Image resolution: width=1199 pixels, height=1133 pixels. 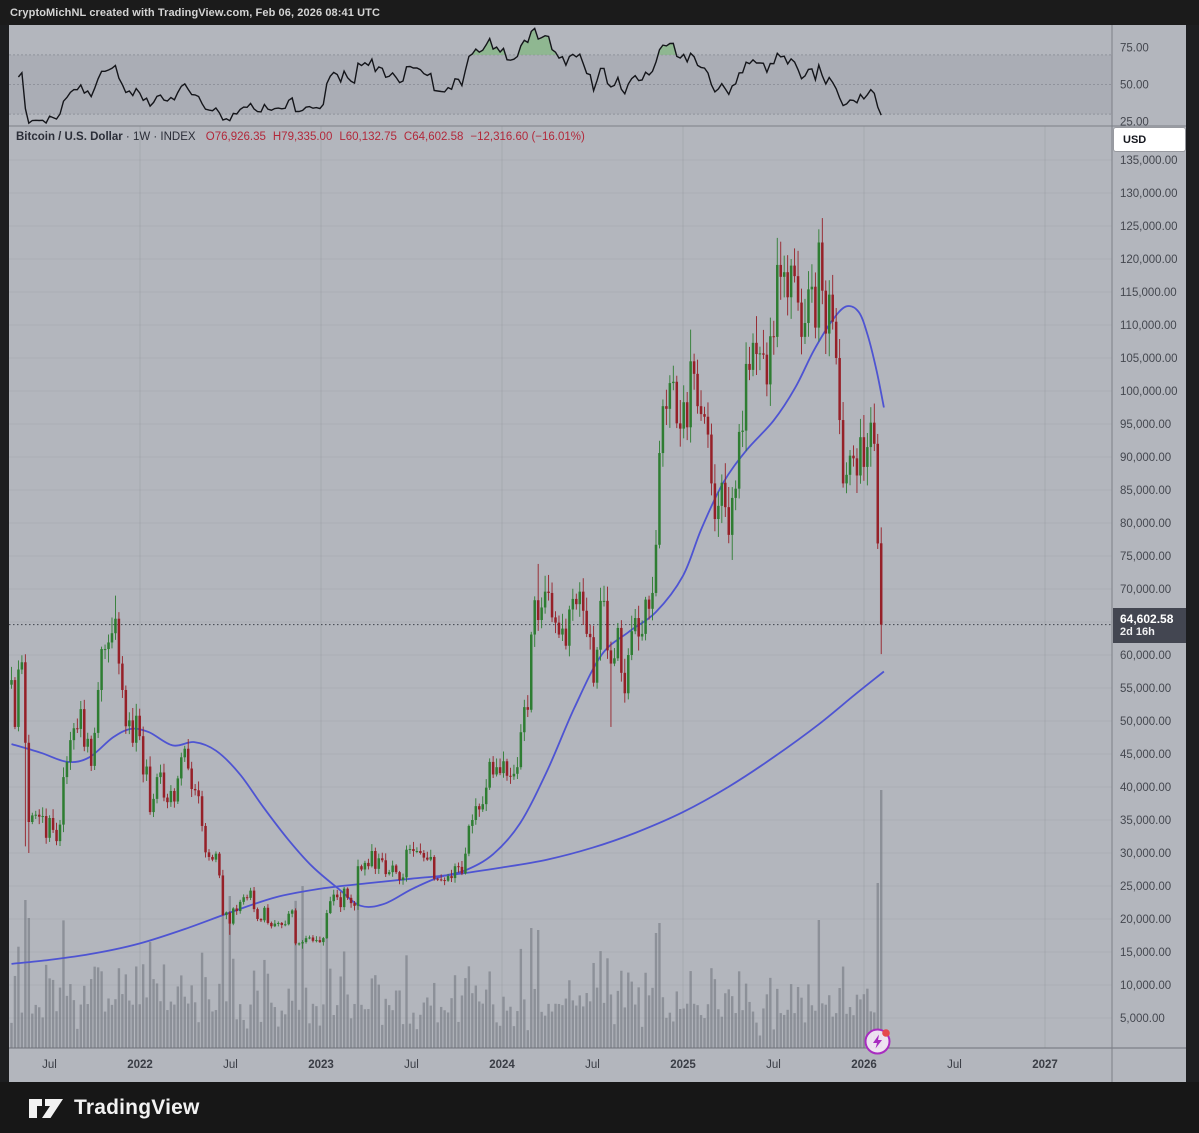 What do you see at coordinates (235, 137) in the screenshot?
I see `ohlc-open: O76,926.35` at bounding box center [235, 137].